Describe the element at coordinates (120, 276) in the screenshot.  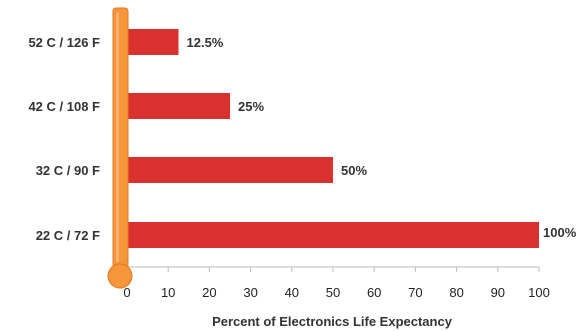
I see `thermometer-bulb` at that location.